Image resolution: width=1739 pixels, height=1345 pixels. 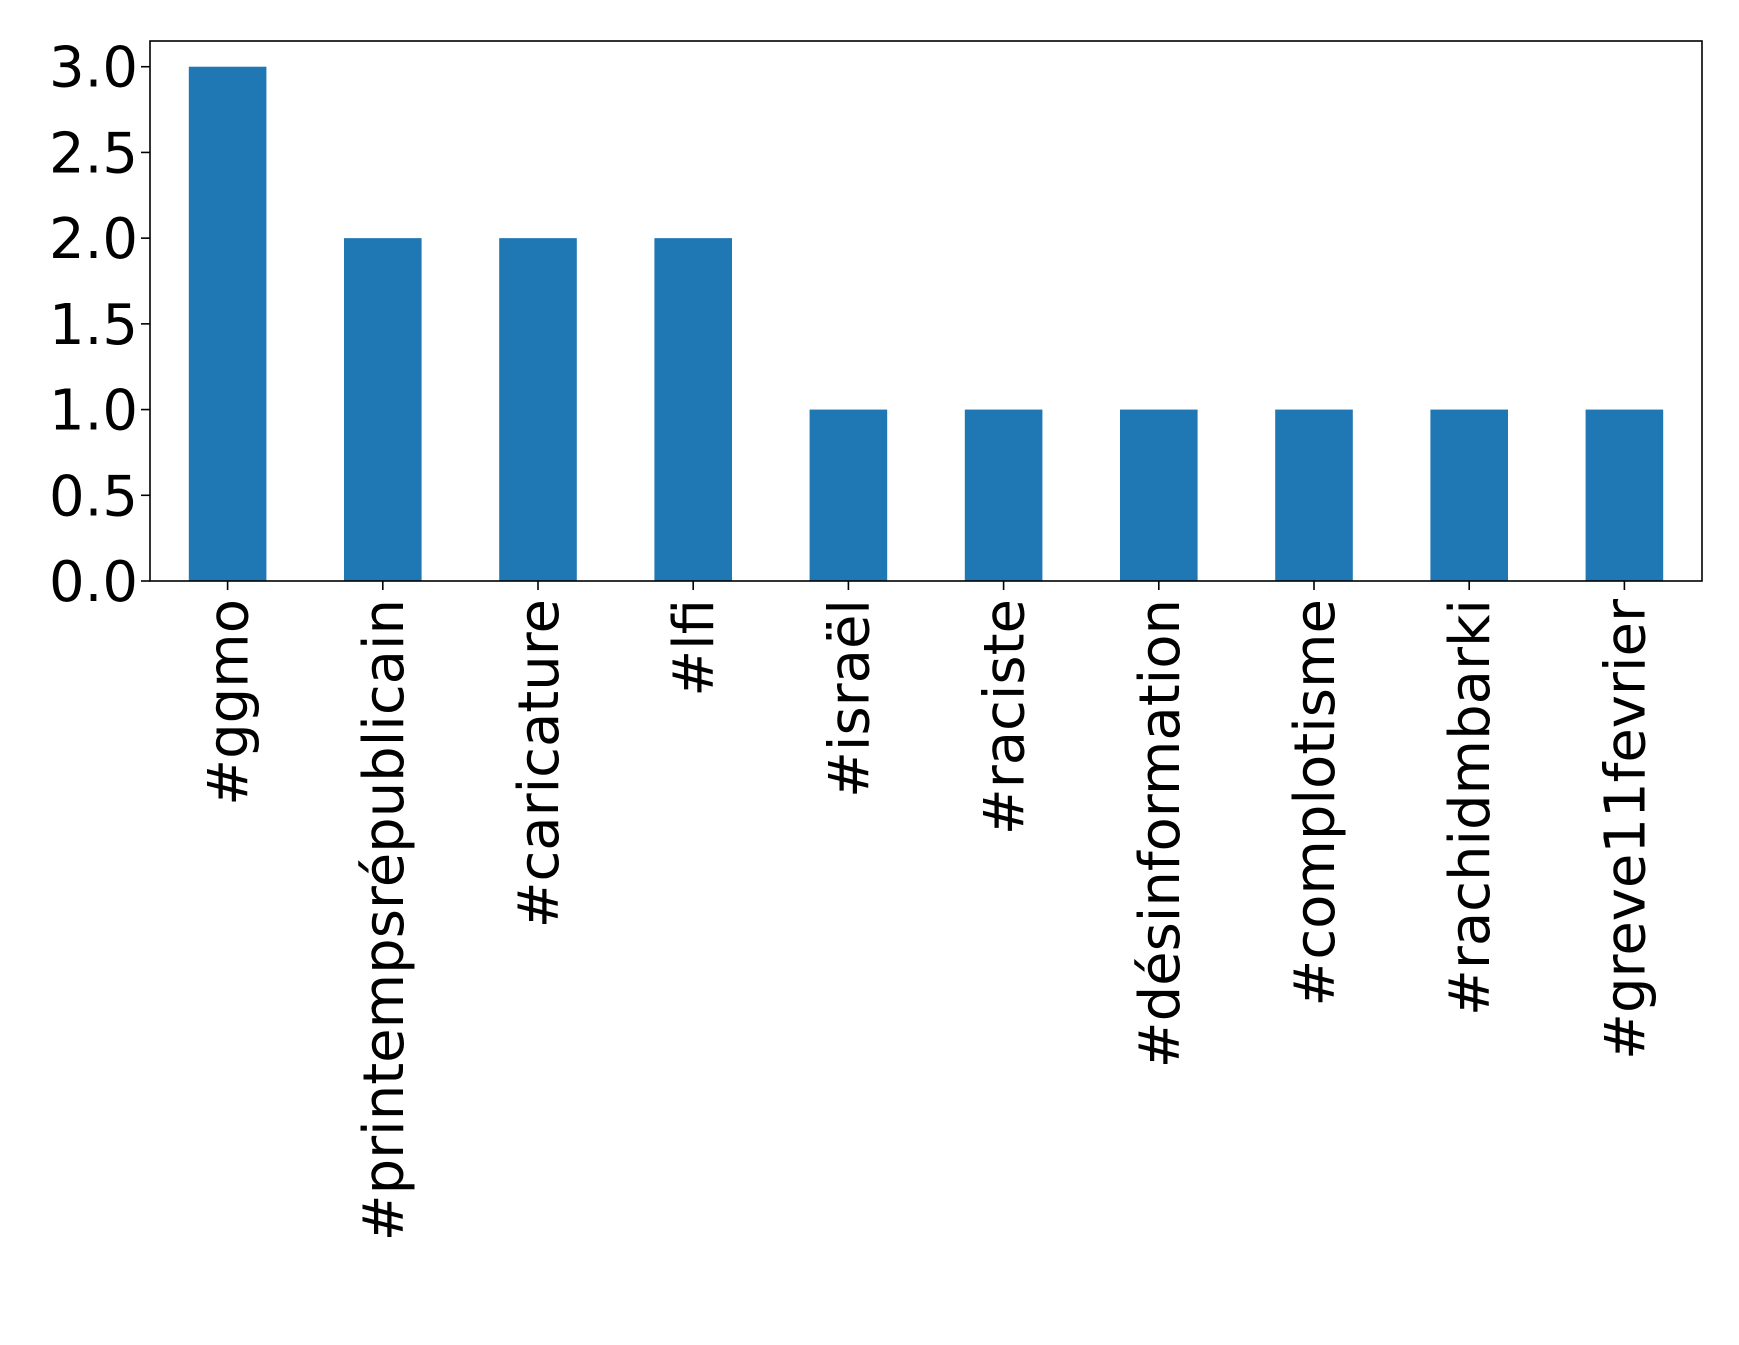 What do you see at coordinates (93, 239) in the screenshot?
I see `y-tick-label-4: 2.0` at bounding box center [93, 239].